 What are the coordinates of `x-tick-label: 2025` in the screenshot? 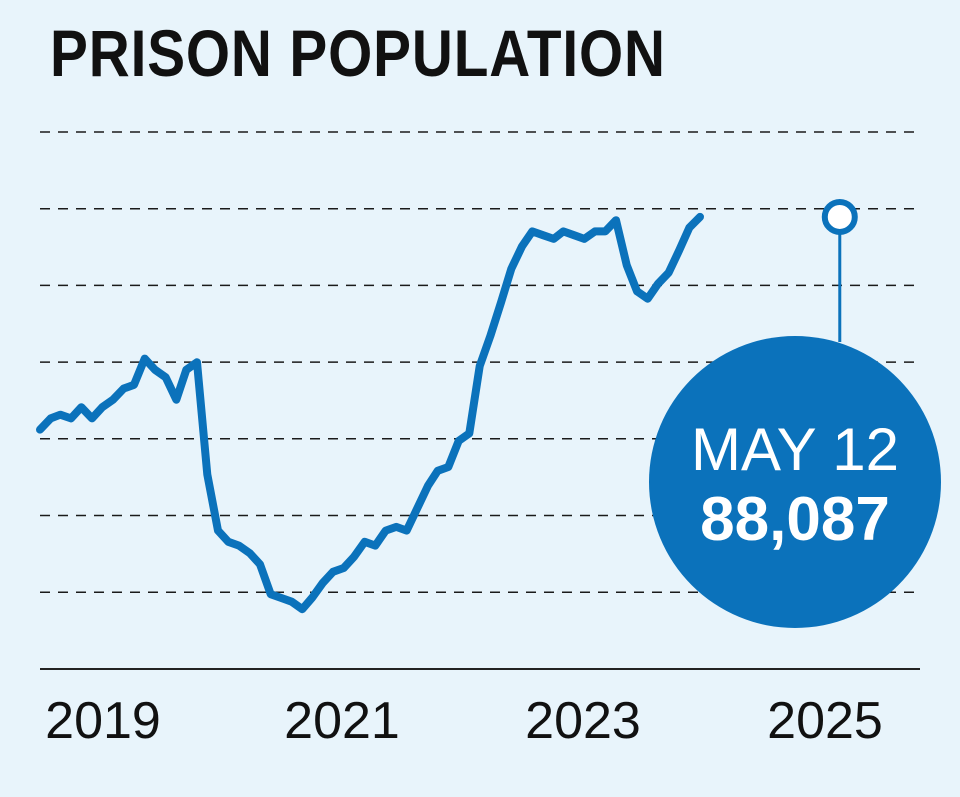 It's located at (825, 721).